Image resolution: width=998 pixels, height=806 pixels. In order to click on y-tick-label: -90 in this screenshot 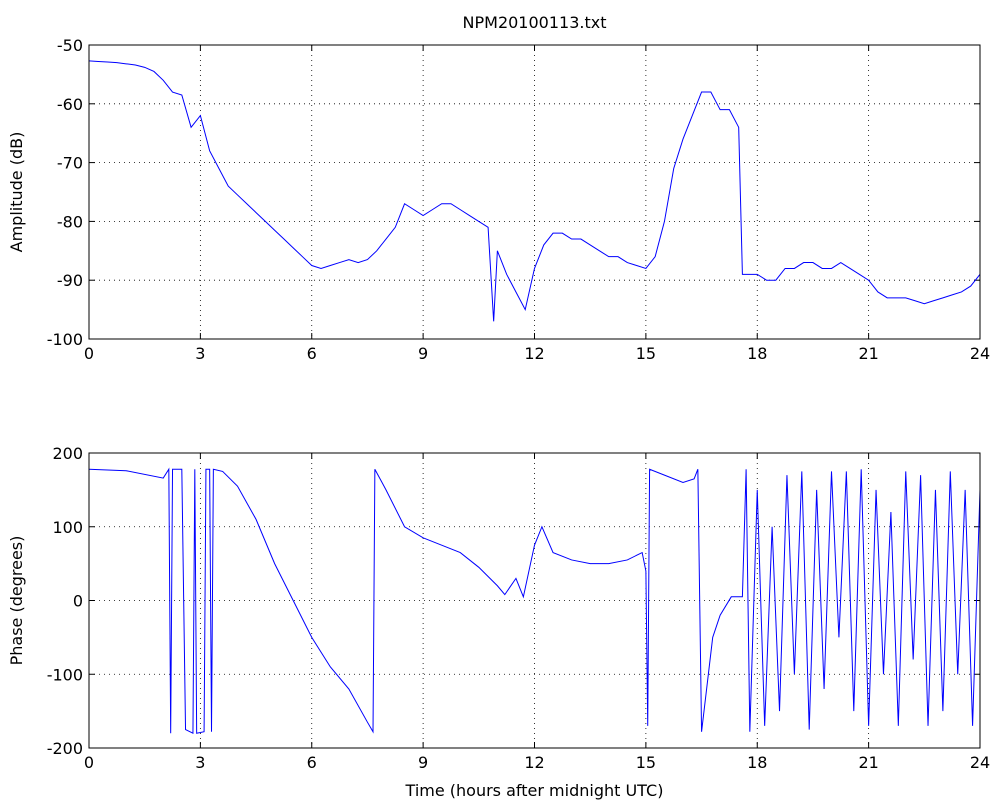, I will do `click(70, 280)`.